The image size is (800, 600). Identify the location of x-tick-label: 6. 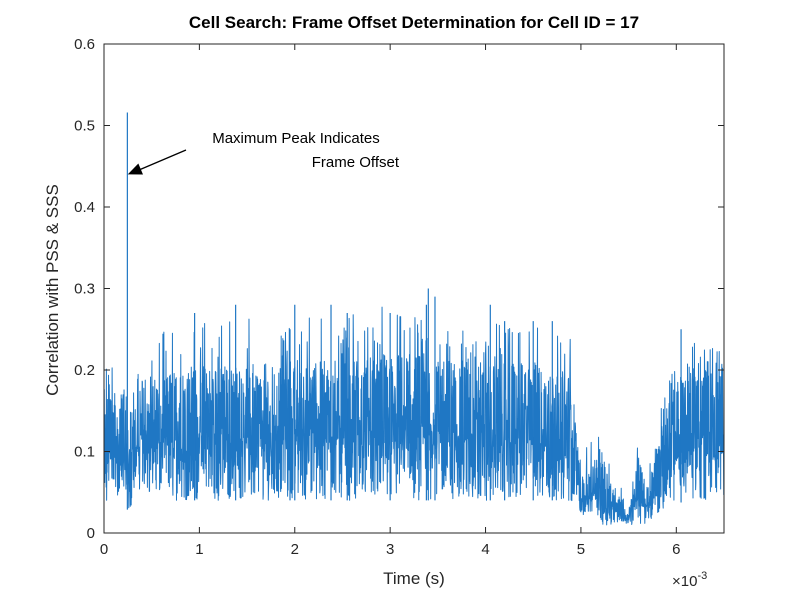
(676, 549).